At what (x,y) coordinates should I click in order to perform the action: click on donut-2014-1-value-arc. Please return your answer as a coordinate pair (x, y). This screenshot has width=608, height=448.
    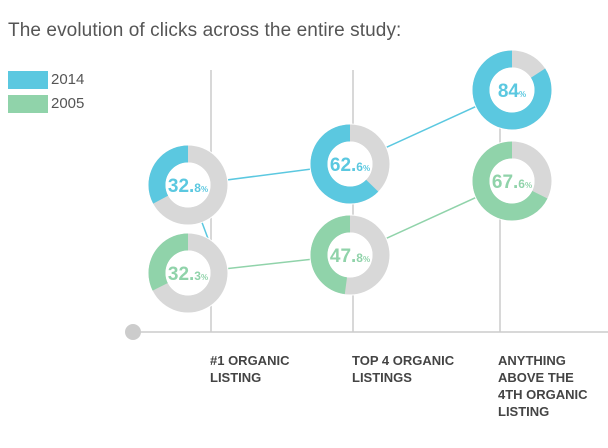
    Looking at the image, I should click on (188, 185).